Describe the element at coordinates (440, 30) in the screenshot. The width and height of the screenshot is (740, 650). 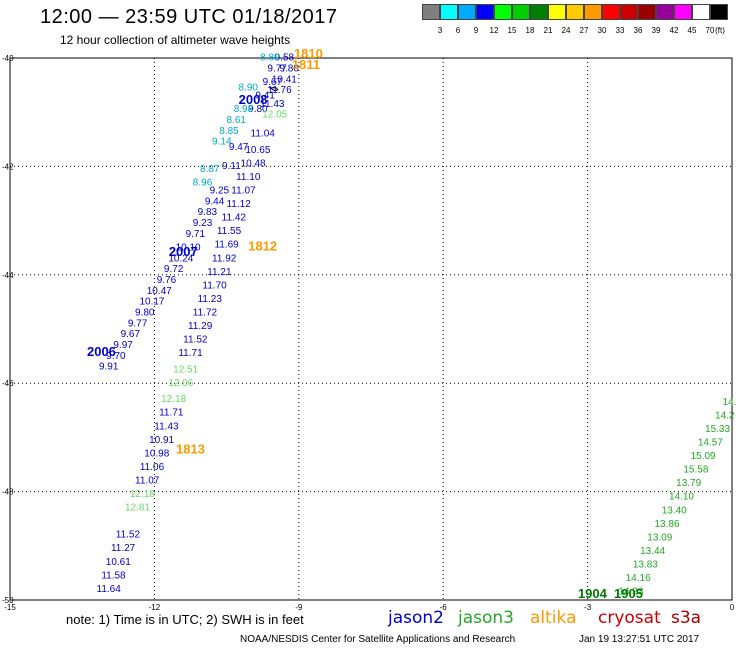
I see `colorbar-label: 3` at that location.